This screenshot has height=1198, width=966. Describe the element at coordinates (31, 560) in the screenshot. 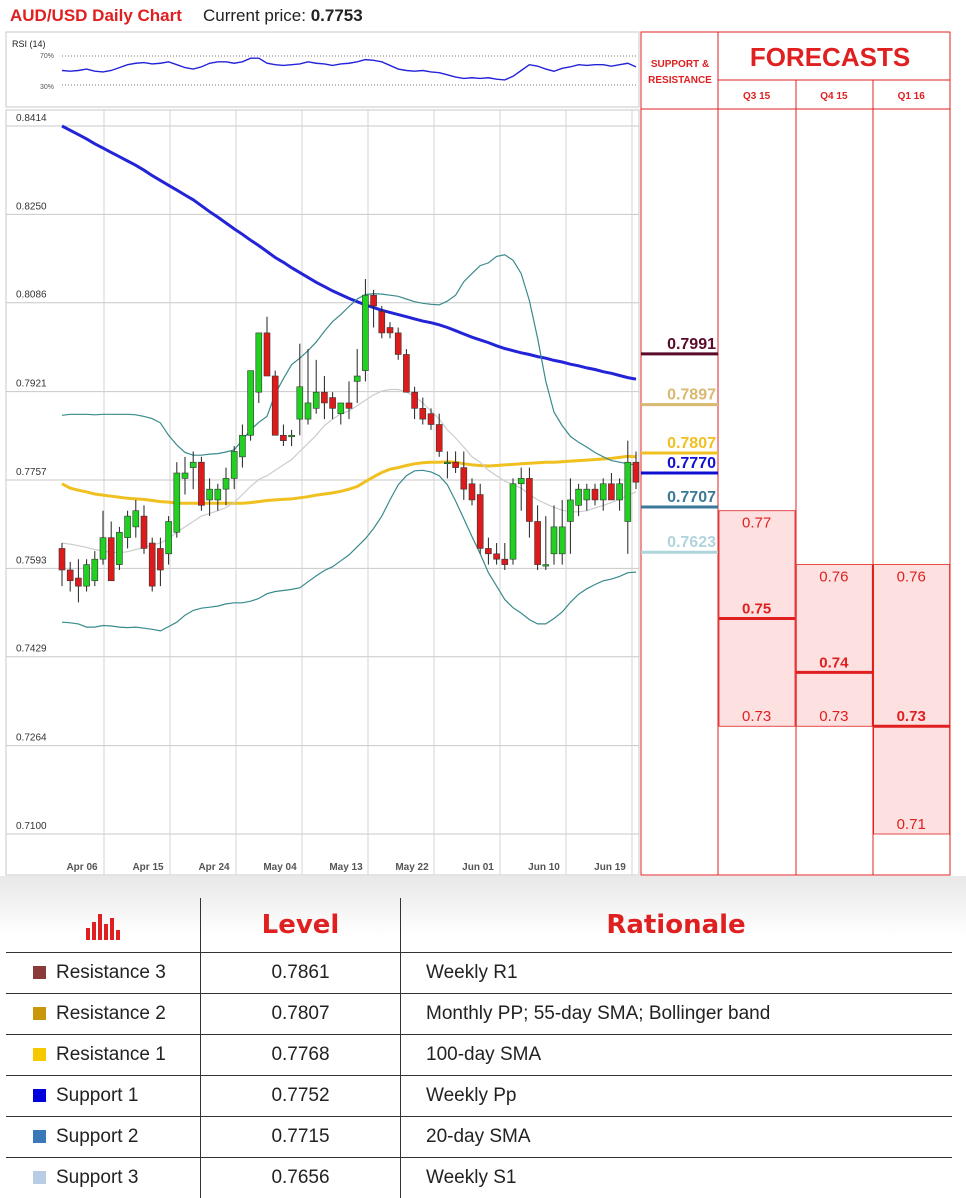

I see `y-tick-label: 0.7593` at that location.